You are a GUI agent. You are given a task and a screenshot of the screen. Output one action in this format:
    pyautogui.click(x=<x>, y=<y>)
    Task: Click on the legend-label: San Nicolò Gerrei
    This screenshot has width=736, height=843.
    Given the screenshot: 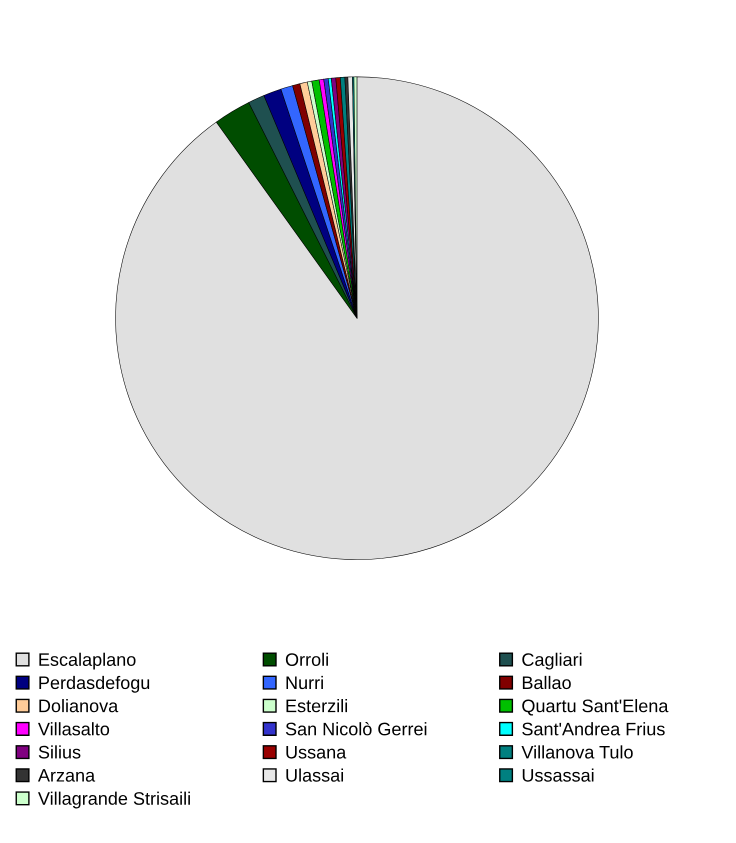 What is the action you would take?
    pyautogui.click(x=356, y=729)
    